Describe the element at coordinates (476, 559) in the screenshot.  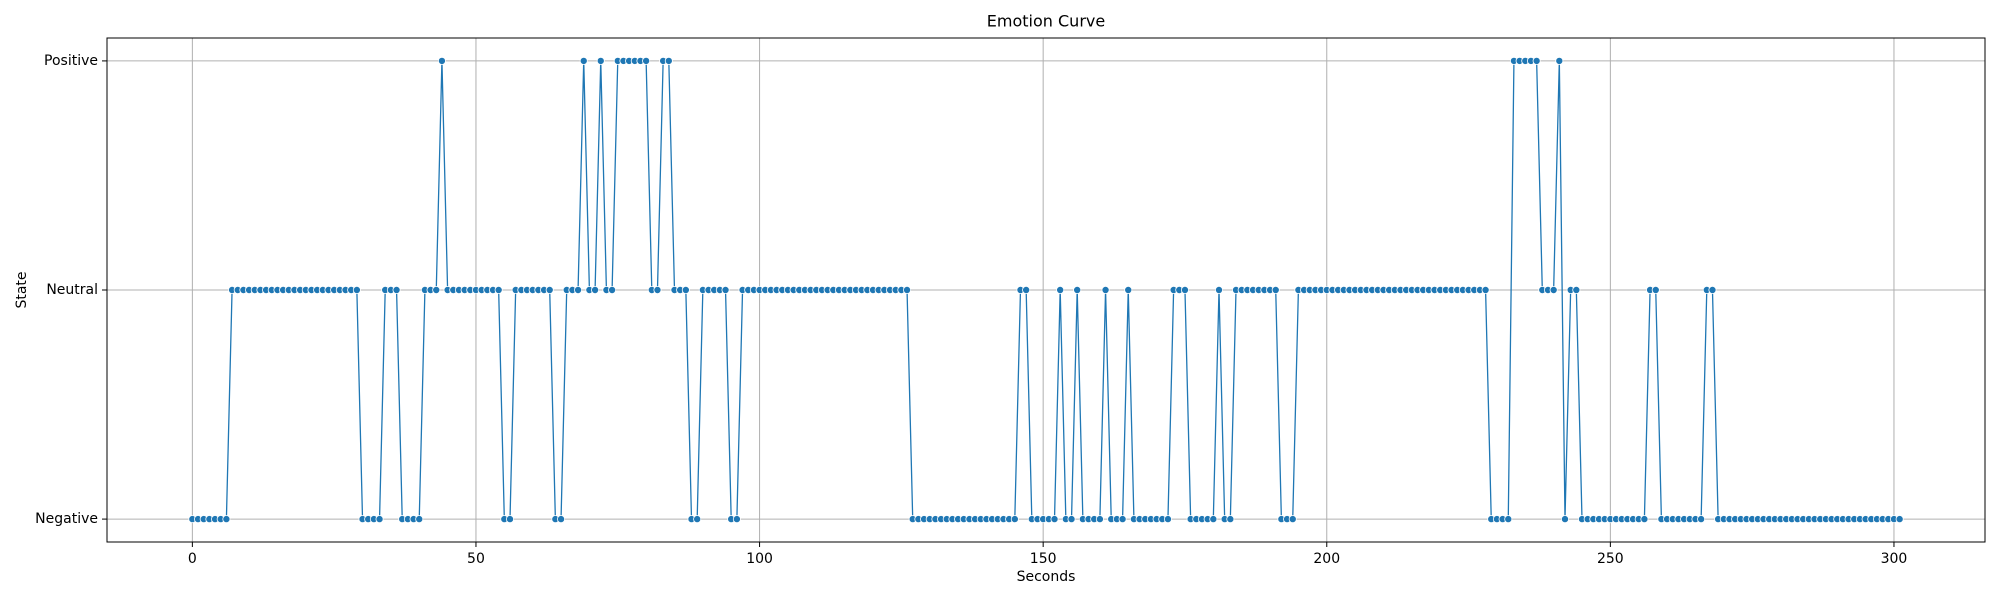
I see `x-tick-label: 50` at that location.